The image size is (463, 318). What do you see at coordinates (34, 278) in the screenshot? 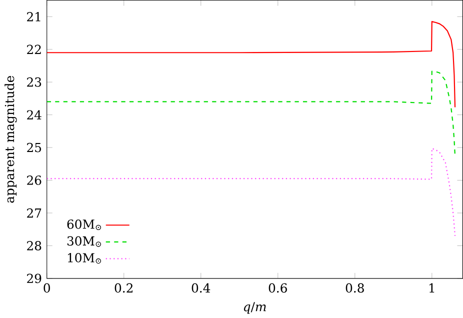
I see `y-tick-label: 29` at bounding box center [34, 278].